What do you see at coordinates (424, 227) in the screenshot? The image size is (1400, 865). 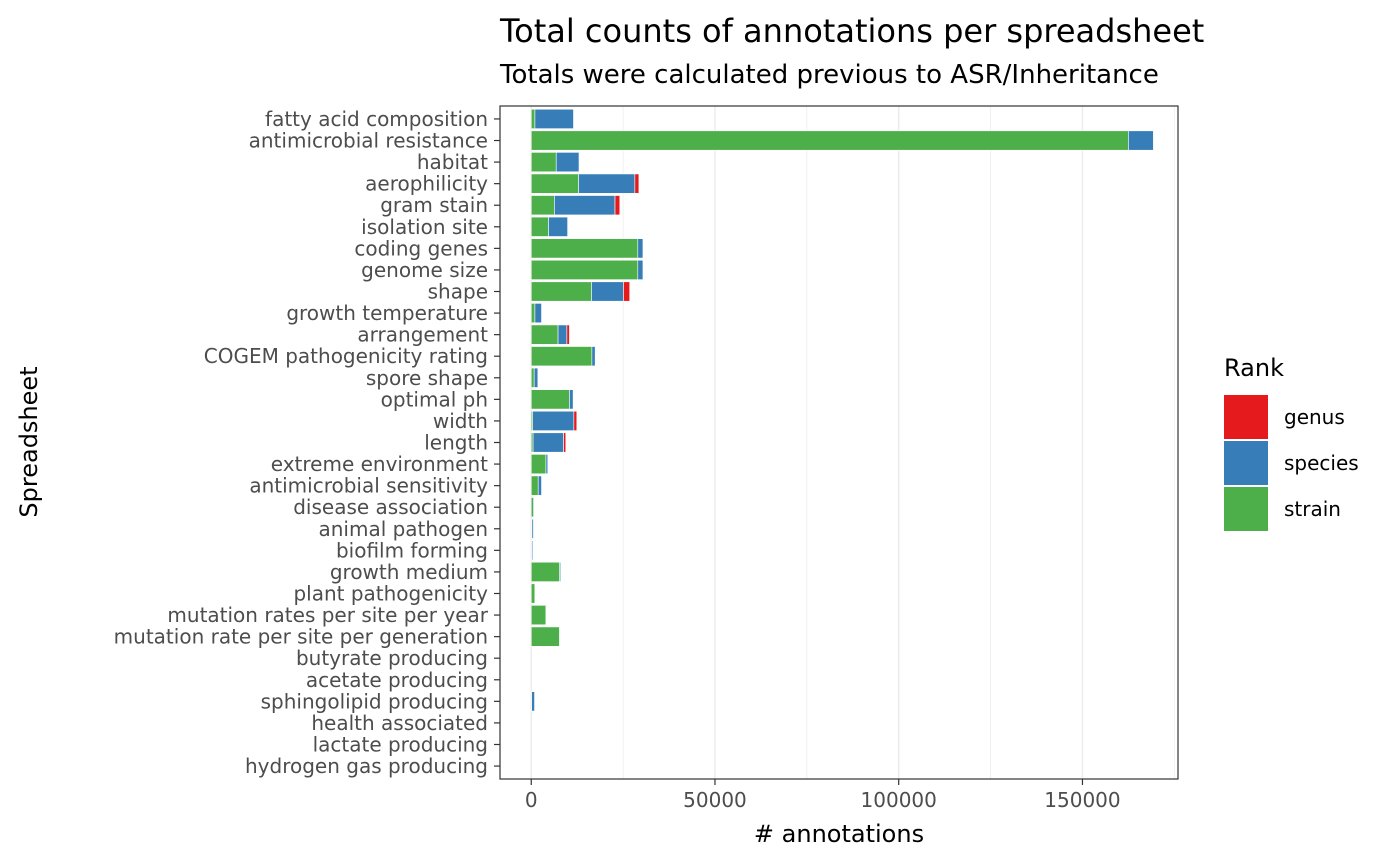 I see `y-tick-label: isolation site` at bounding box center [424, 227].